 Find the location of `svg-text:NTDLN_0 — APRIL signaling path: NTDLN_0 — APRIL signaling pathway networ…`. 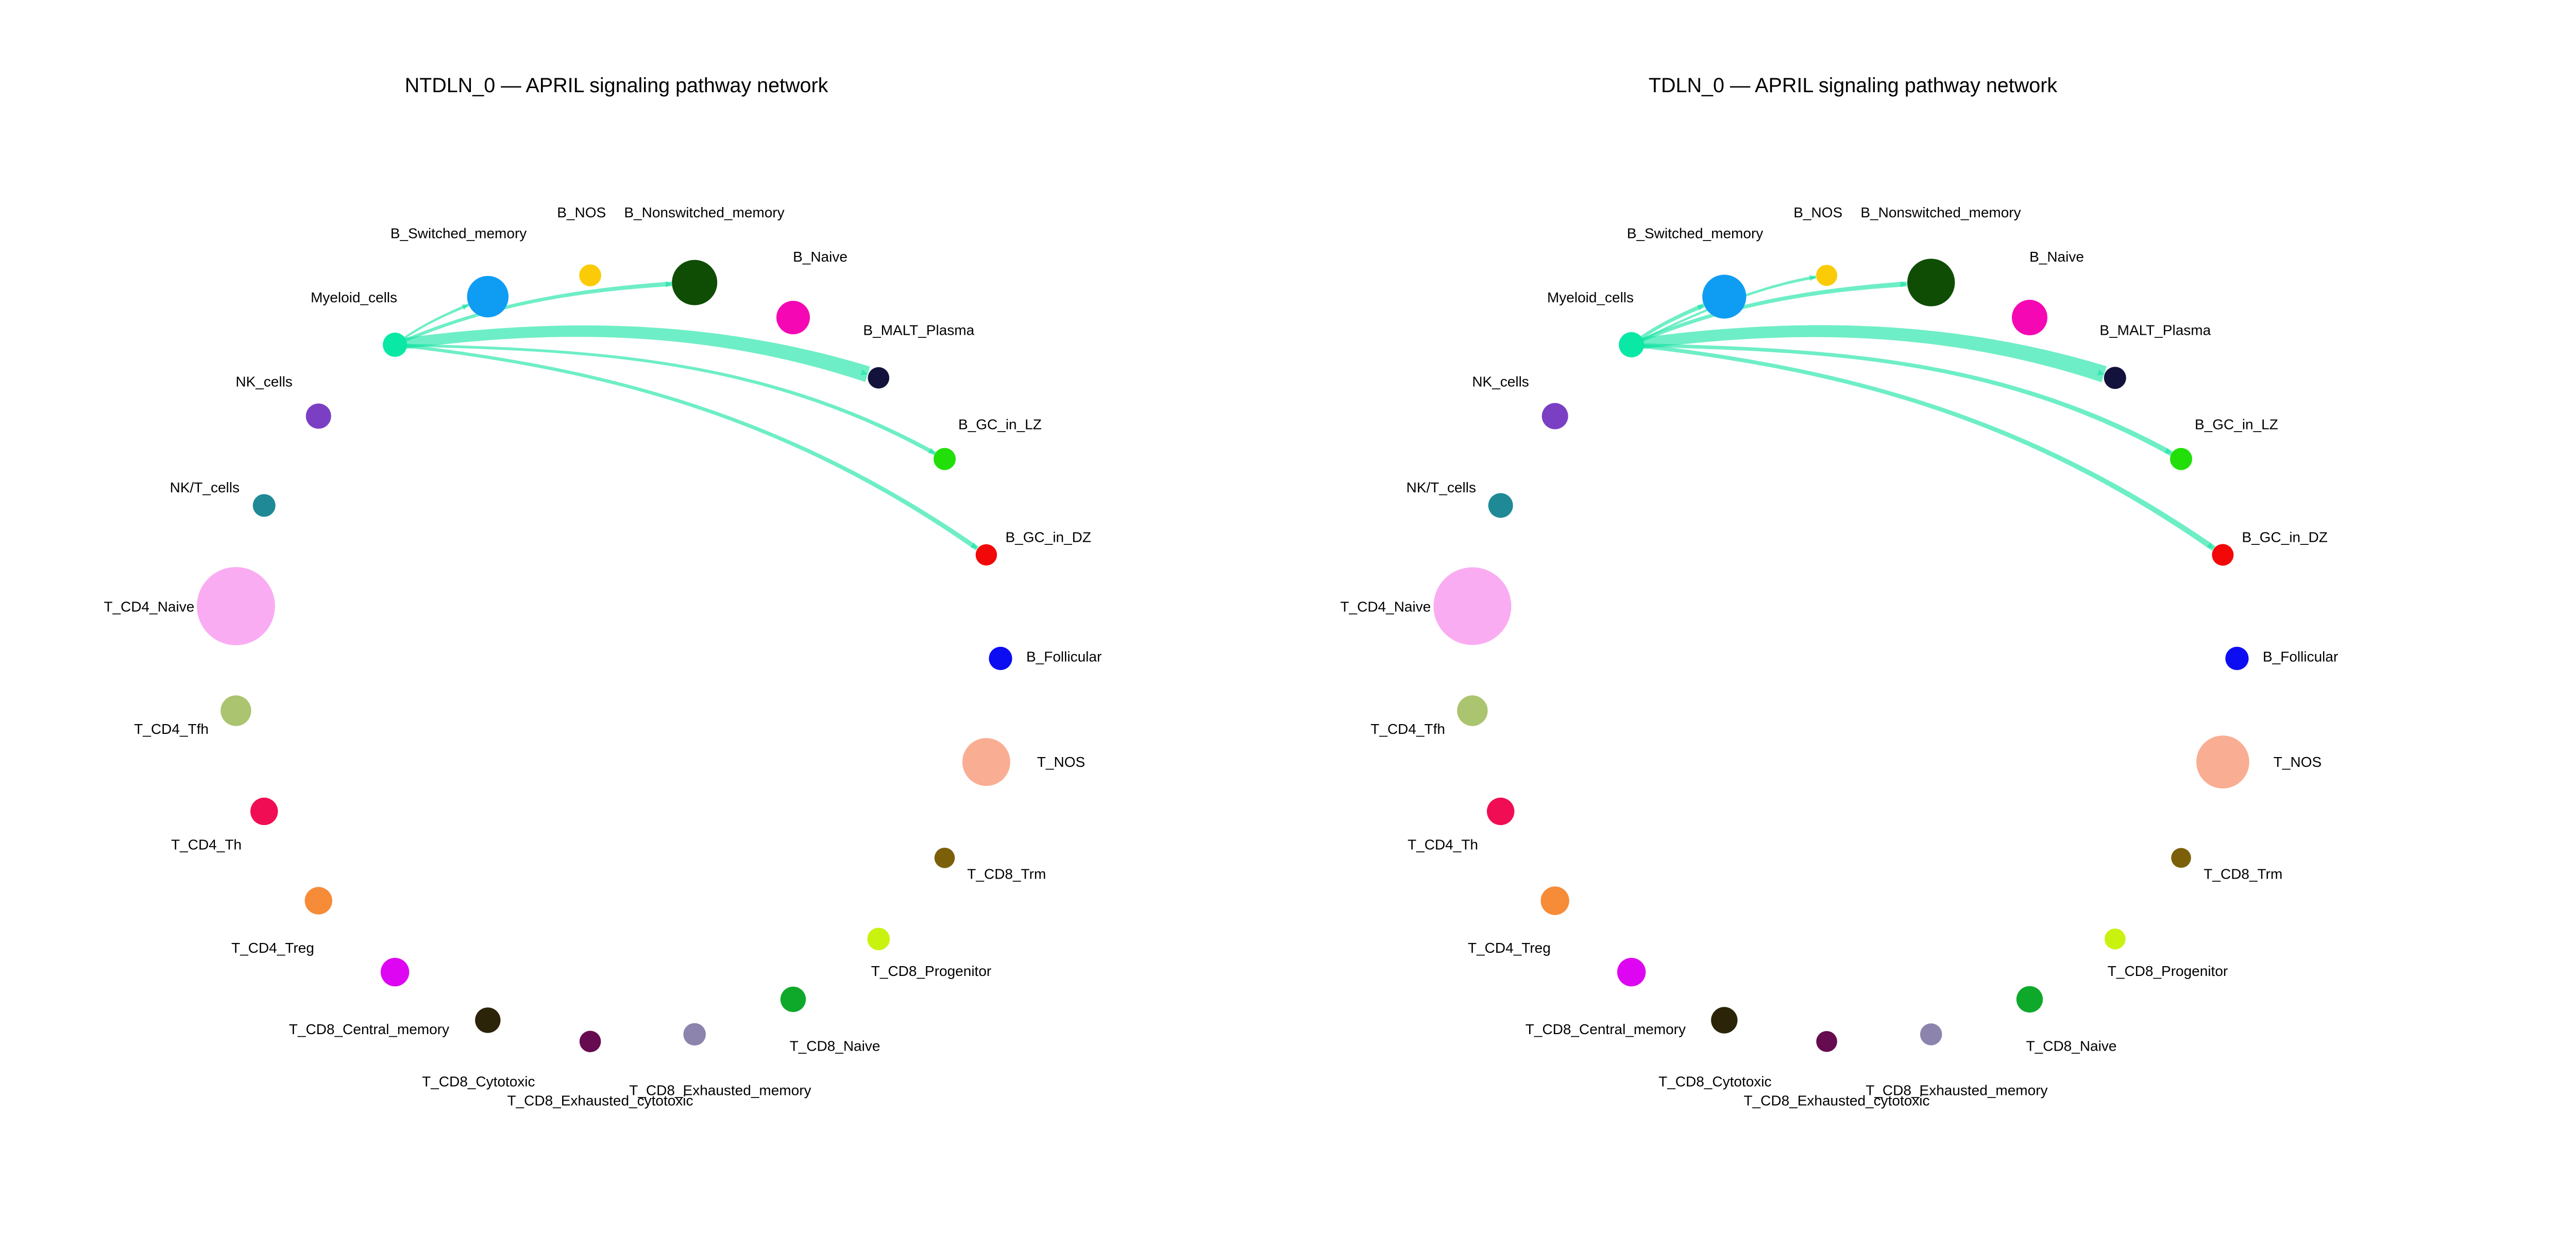

svg-text:NTDLN_0 — APRIL signaling path: NTDLN_0 — APRIL signaling pathway networ… is located at coordinates (616, 85).